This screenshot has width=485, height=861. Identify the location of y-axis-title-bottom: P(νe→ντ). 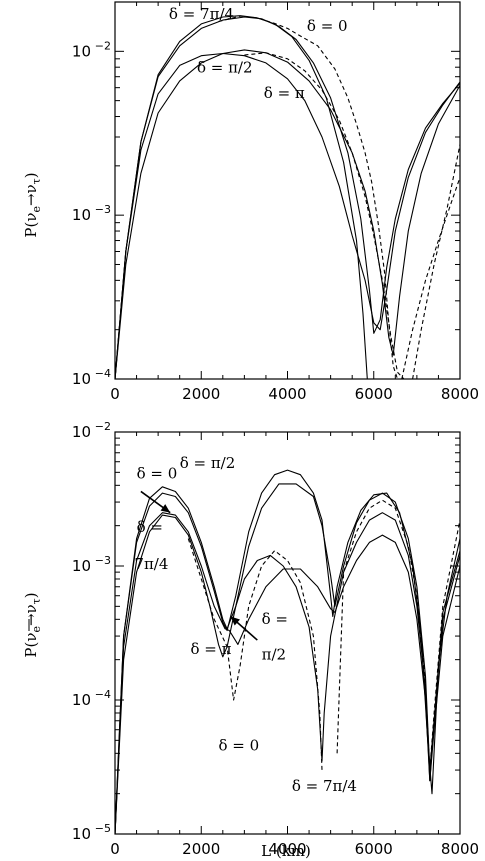
(32, 624).